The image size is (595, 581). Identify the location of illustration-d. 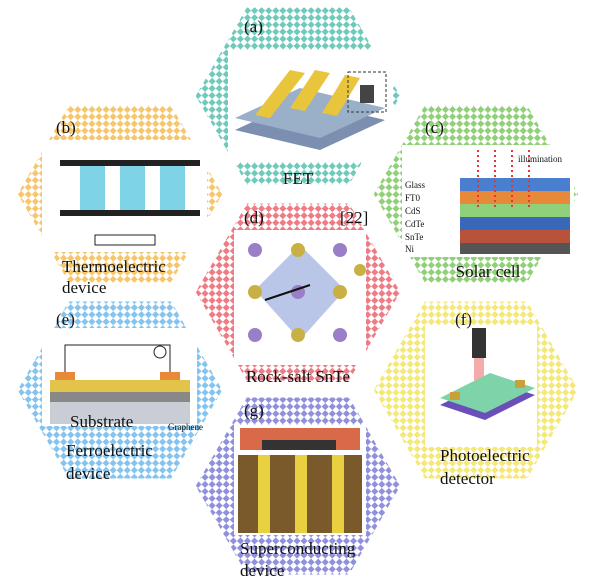
(300, 297).